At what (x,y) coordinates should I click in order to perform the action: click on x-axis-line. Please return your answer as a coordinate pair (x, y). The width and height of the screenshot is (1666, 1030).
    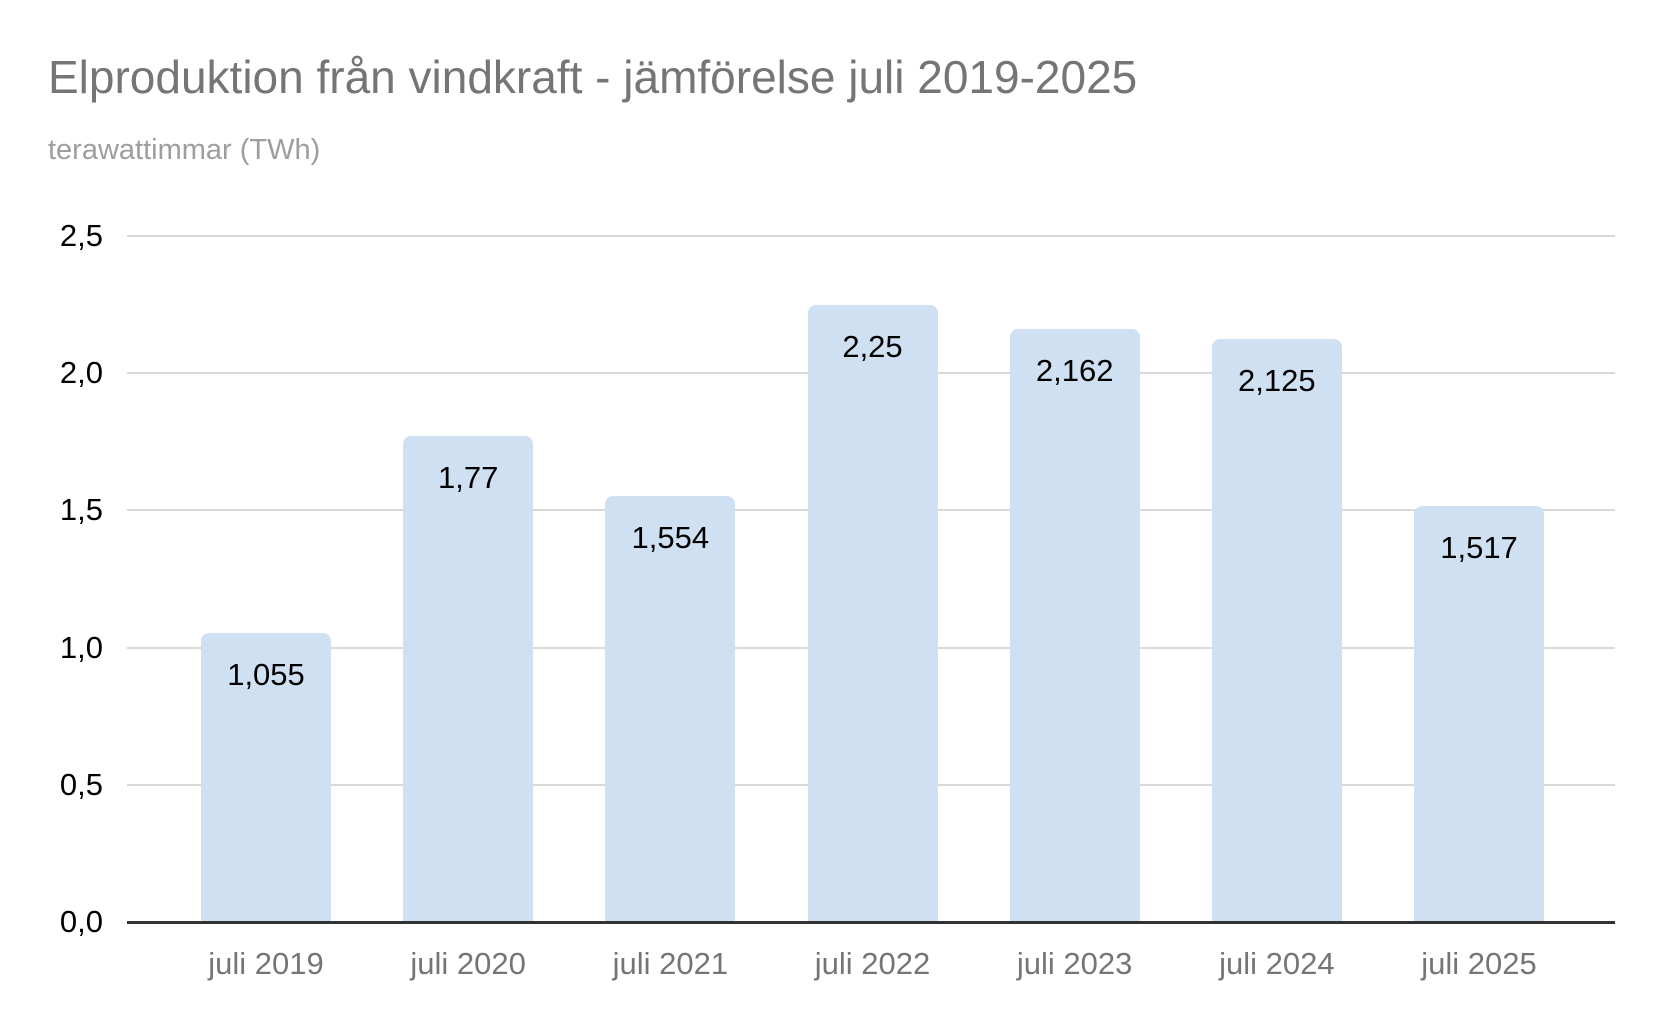
    Looking at the image, I should click on (871, 922).